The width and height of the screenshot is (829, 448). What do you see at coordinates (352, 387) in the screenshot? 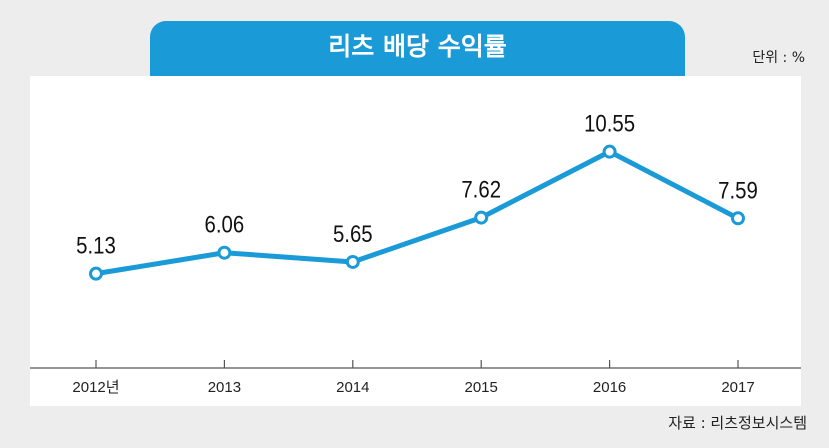
I see `x-tick-label: 2014` at bounding box center [352, 387].